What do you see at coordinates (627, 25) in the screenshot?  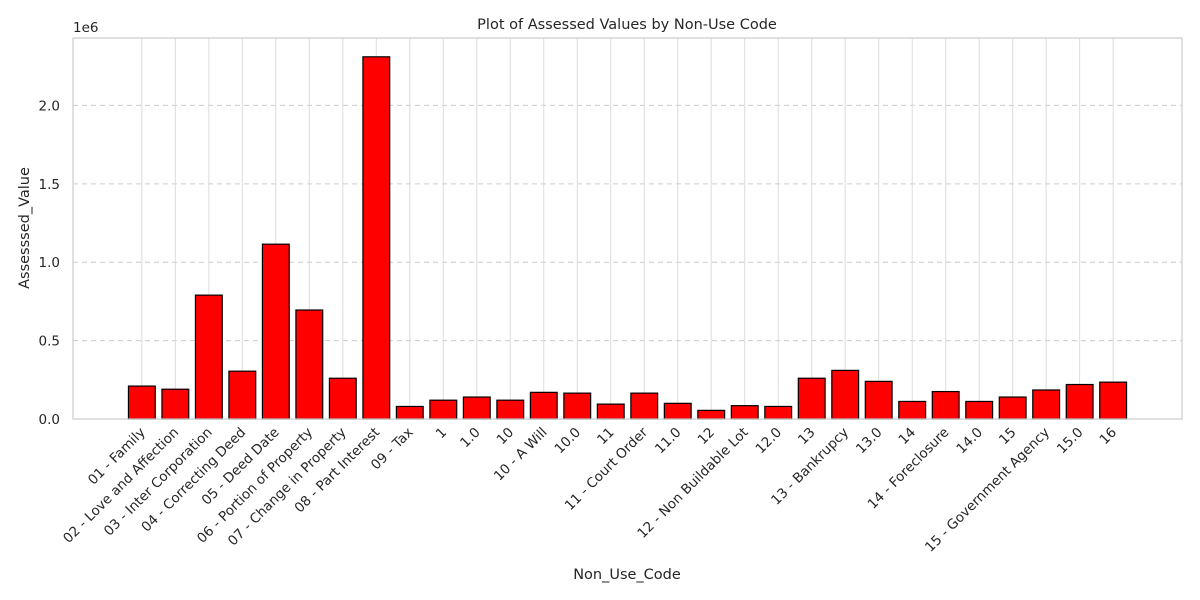 I see `chart-title: Plot of Assessed Values by Non-Use Code` at bounding box center [627, 25].